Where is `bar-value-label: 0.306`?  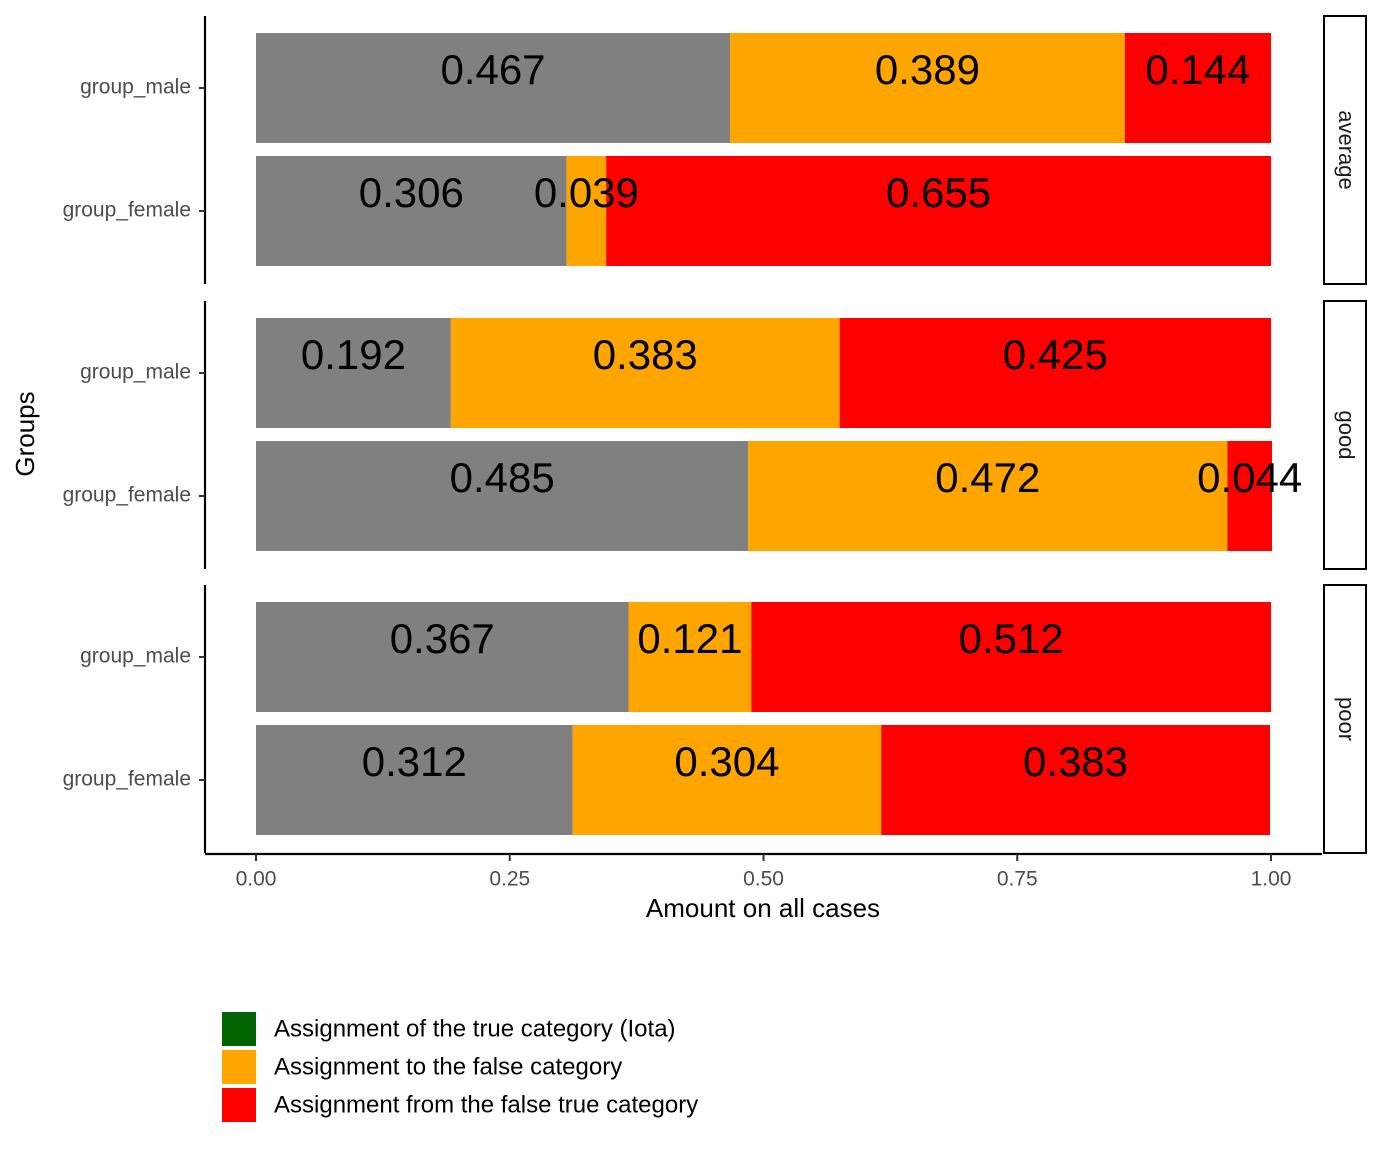
bar-value-label: 0.306 is located at coordinates (411, 192).